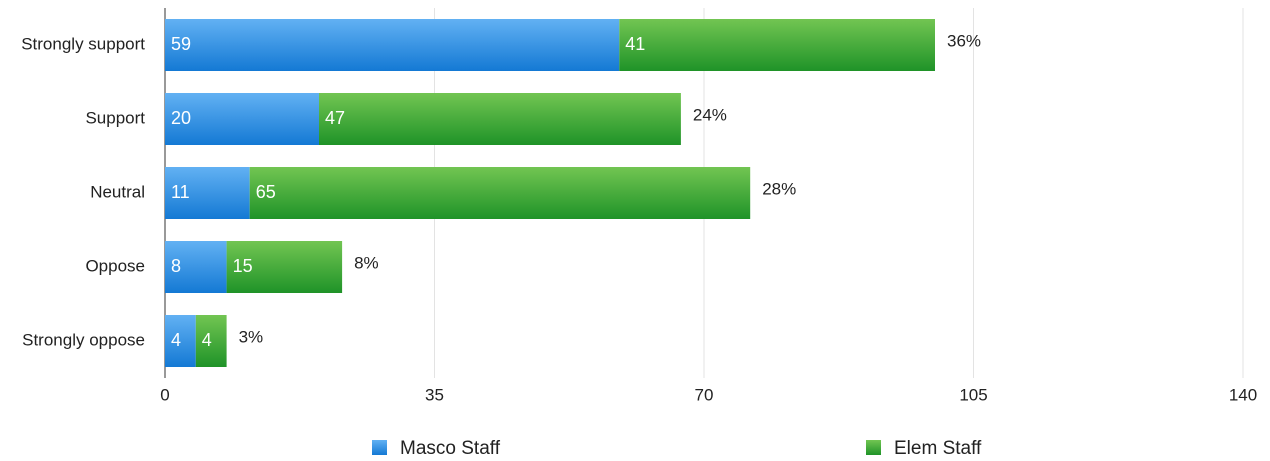 This screenshot has width=1270, height=461. I want to click on total-label: 24%, so click(710, 114).